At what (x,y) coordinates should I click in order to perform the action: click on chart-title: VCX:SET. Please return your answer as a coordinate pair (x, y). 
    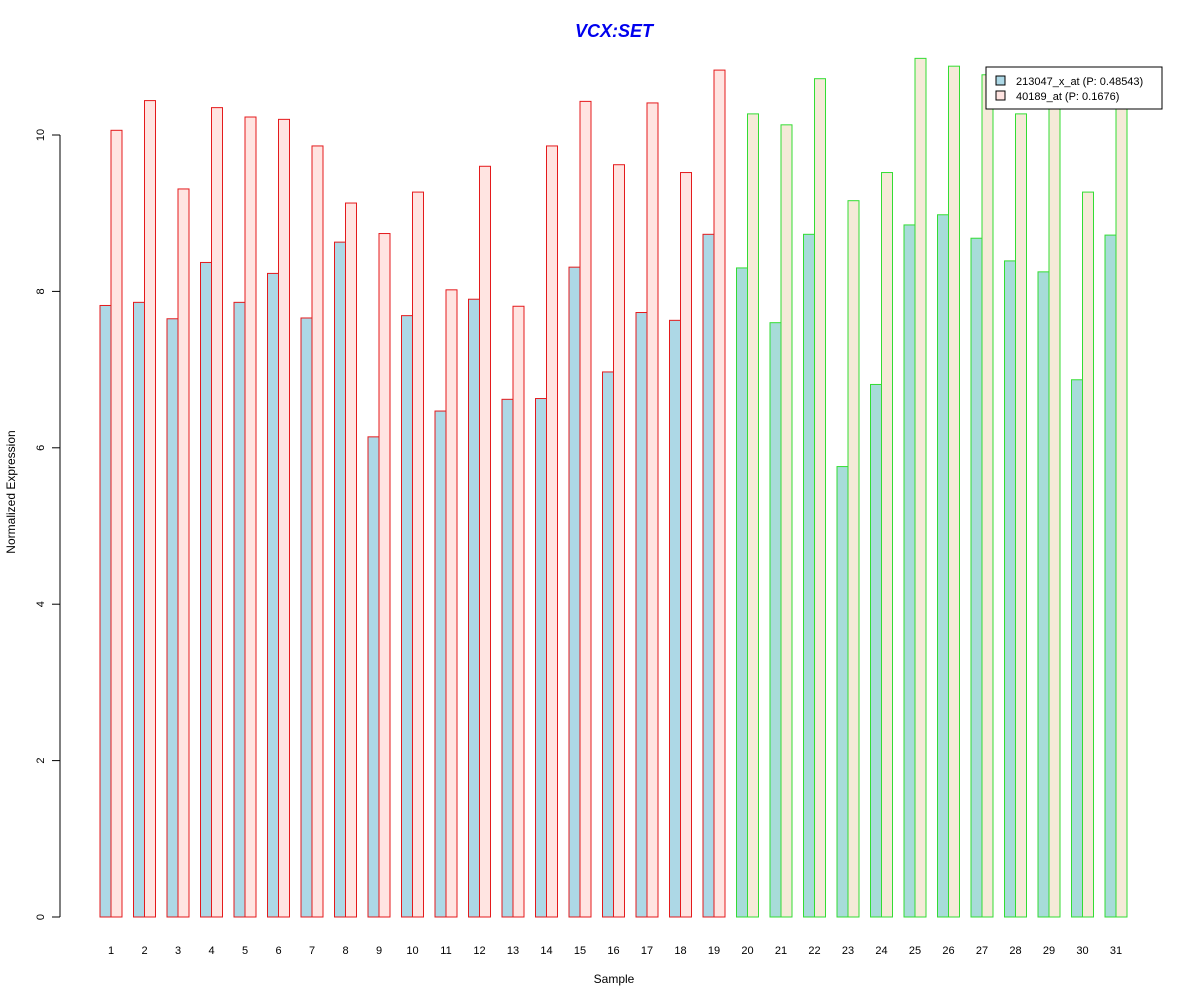
    Looking at the image, I should click on (615, 31).